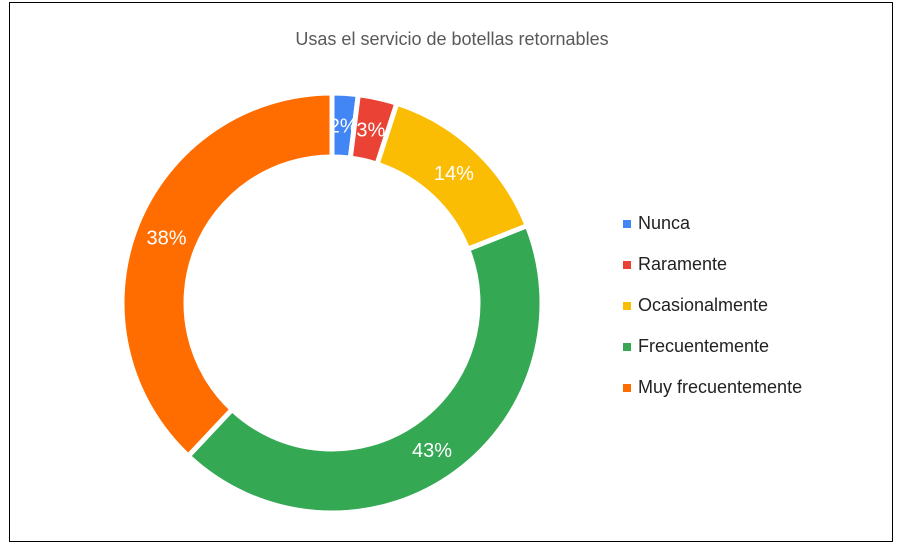 Image resolution: width=897 pixels, height=543 pixels. I want to click on slice-label-raramente: 3%, so click(370, 130).